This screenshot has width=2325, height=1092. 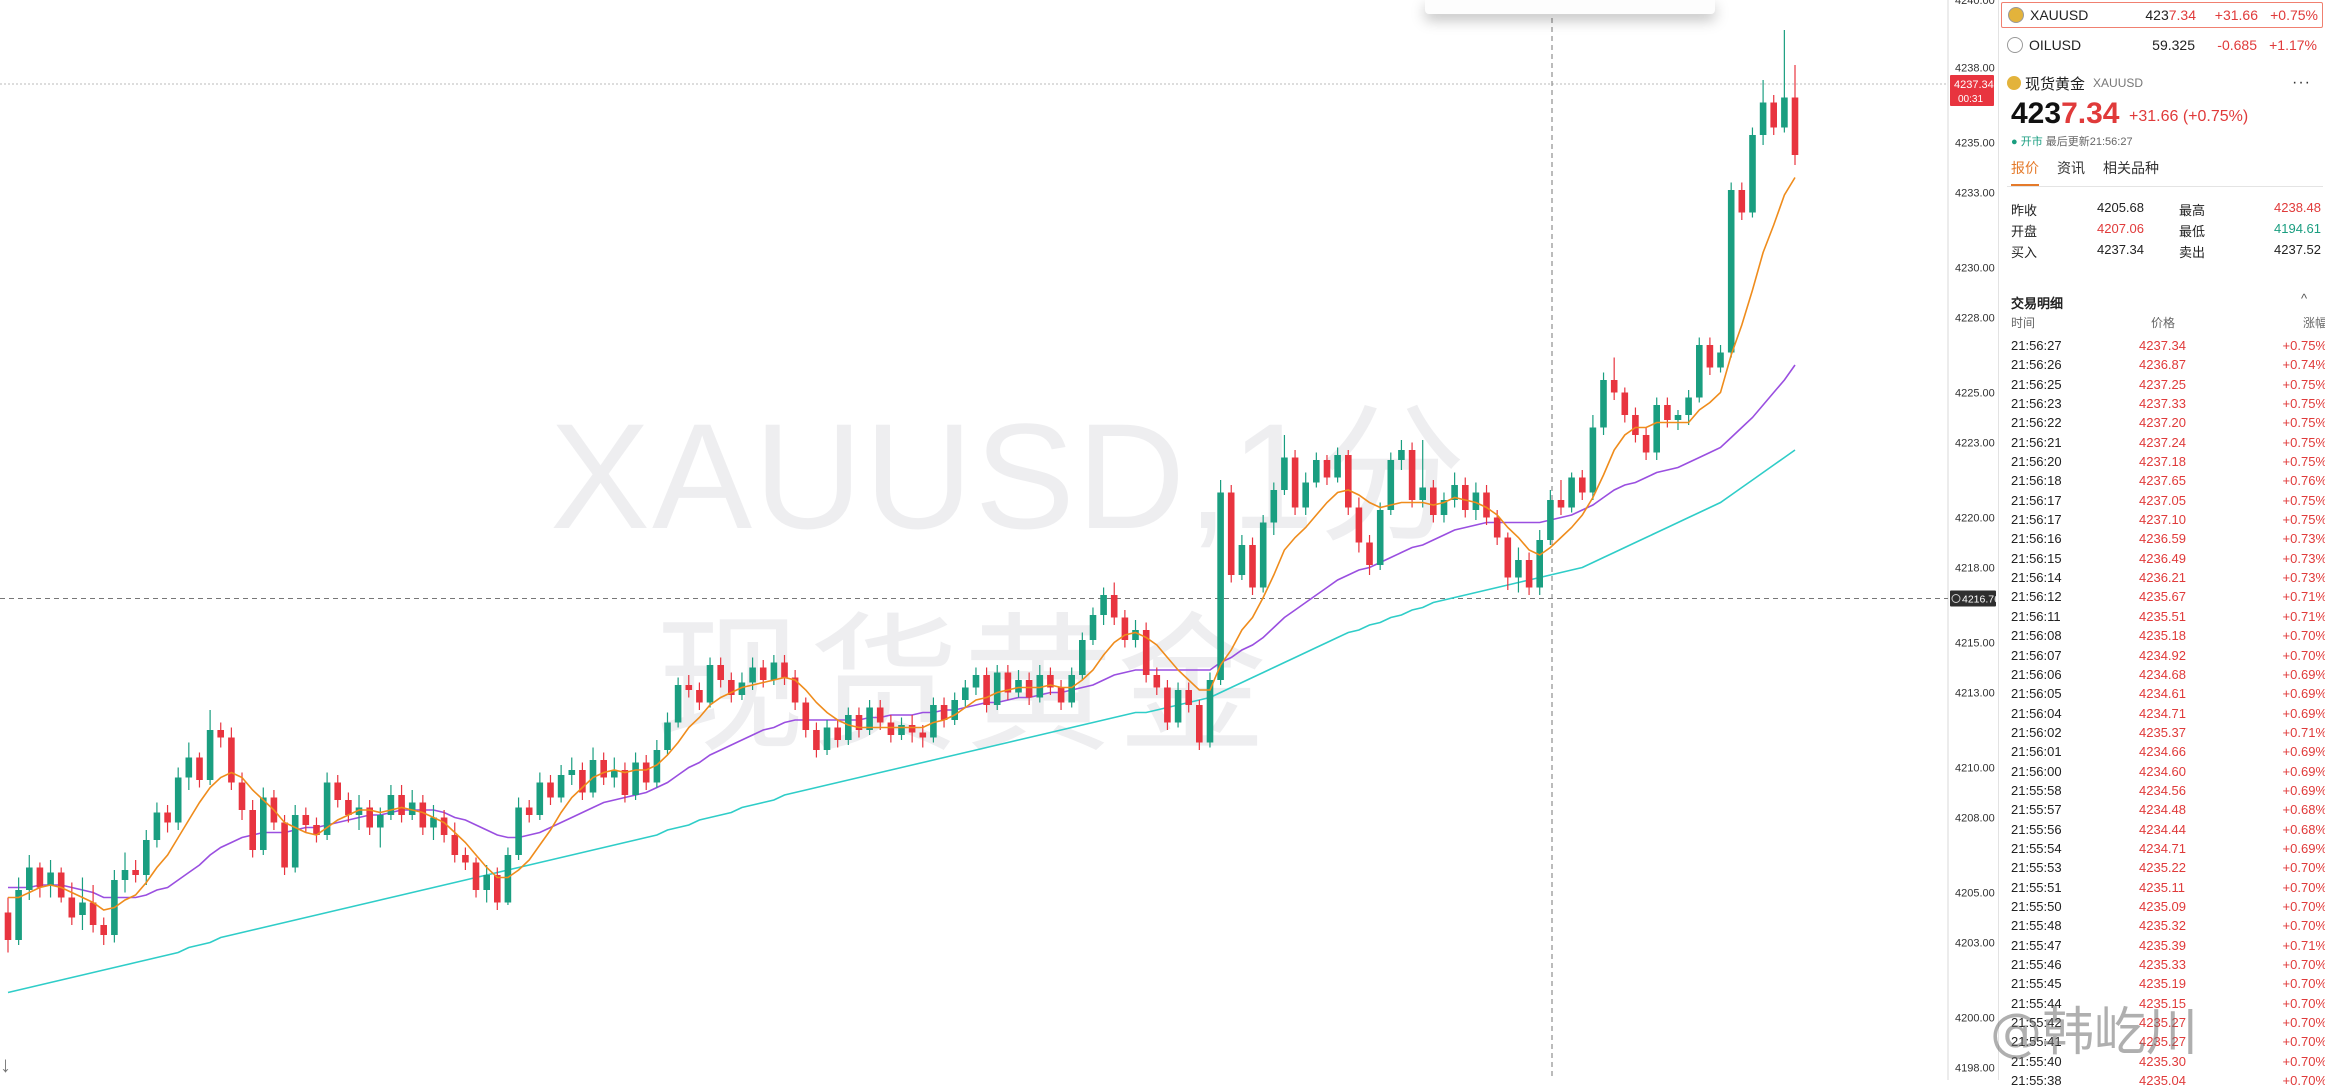 What do you see at coordinates (2301, 82) in the screenshot?
I see `more-menu-icon: ···` at bounding box center [2301, 82].